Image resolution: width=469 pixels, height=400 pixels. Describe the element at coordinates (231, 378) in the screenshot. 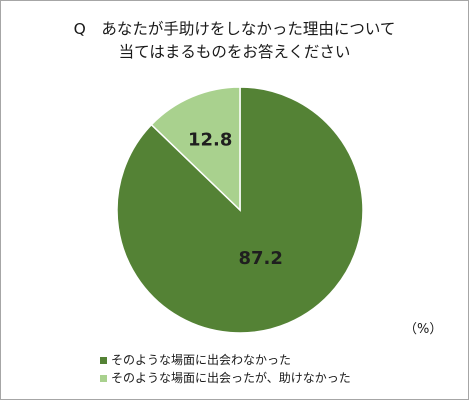

I see `legend-label: そのような場面に出会ったが、助けなかった` at that location.